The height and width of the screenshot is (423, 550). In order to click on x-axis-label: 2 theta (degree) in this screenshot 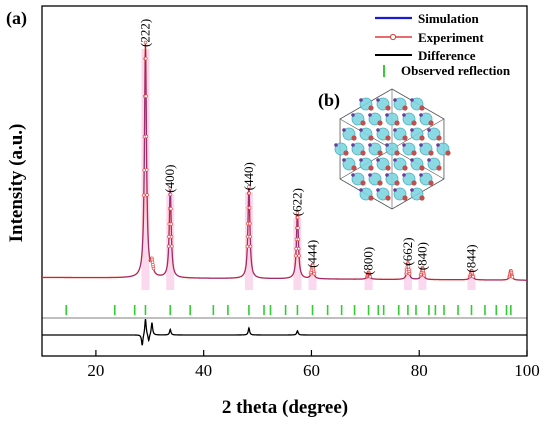, I will do `click(285, 407)`.